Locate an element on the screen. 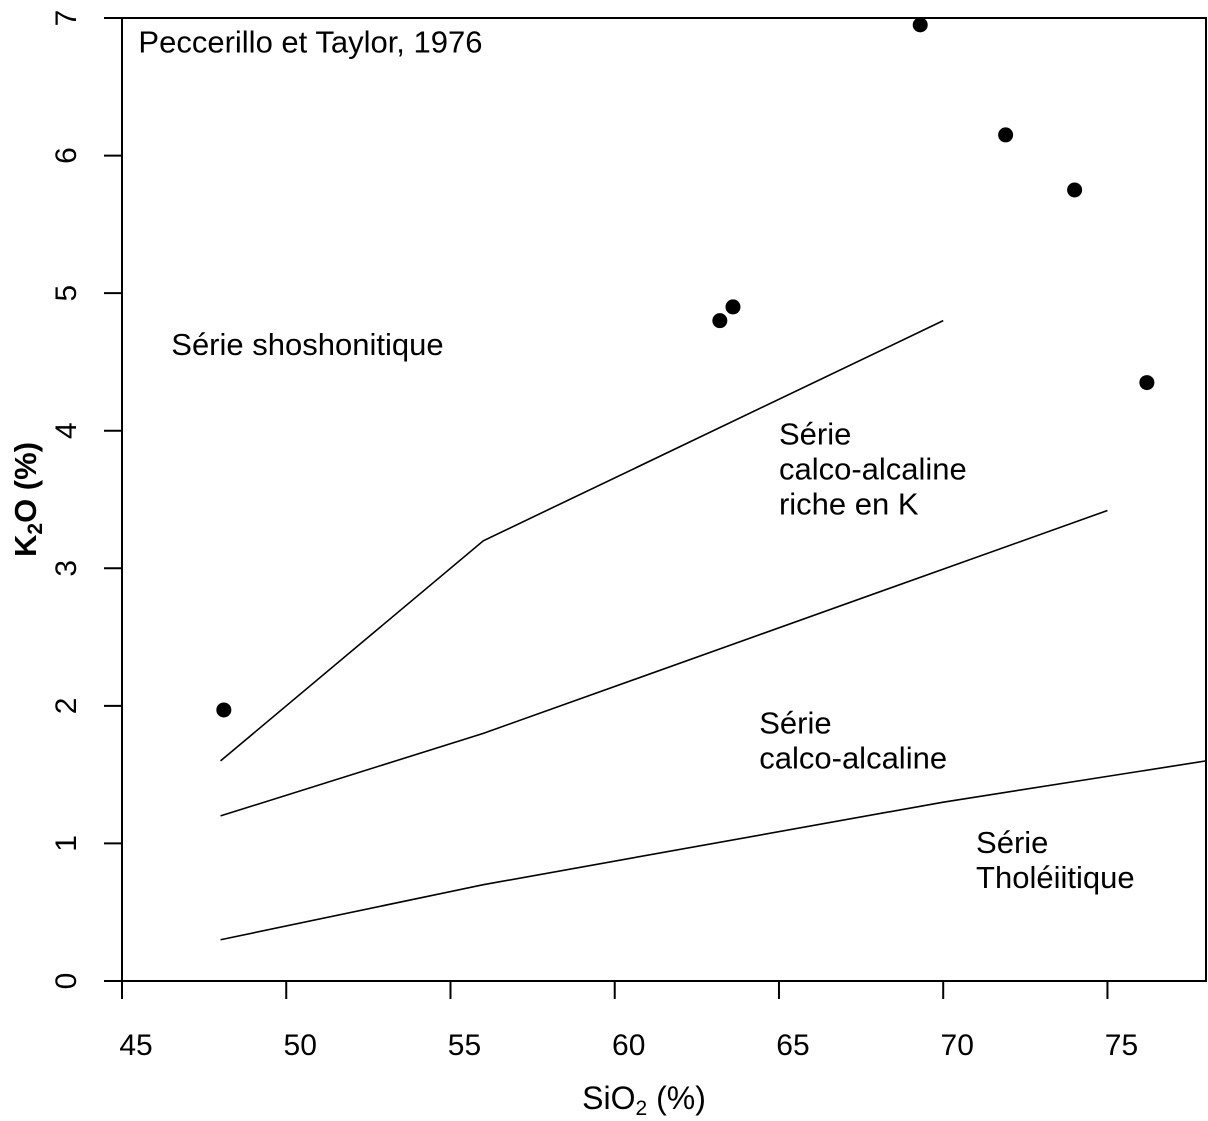 This screenshot has width=1208, height=1121. x-tick-label: 45 is located at coordinates (135, 1045).